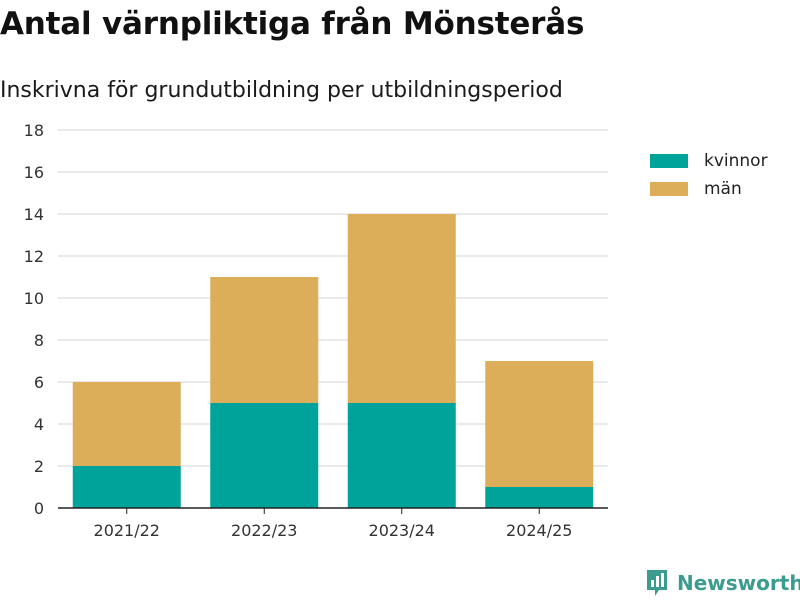  I want to click on bar-män-2021-22, so click(126, 424).